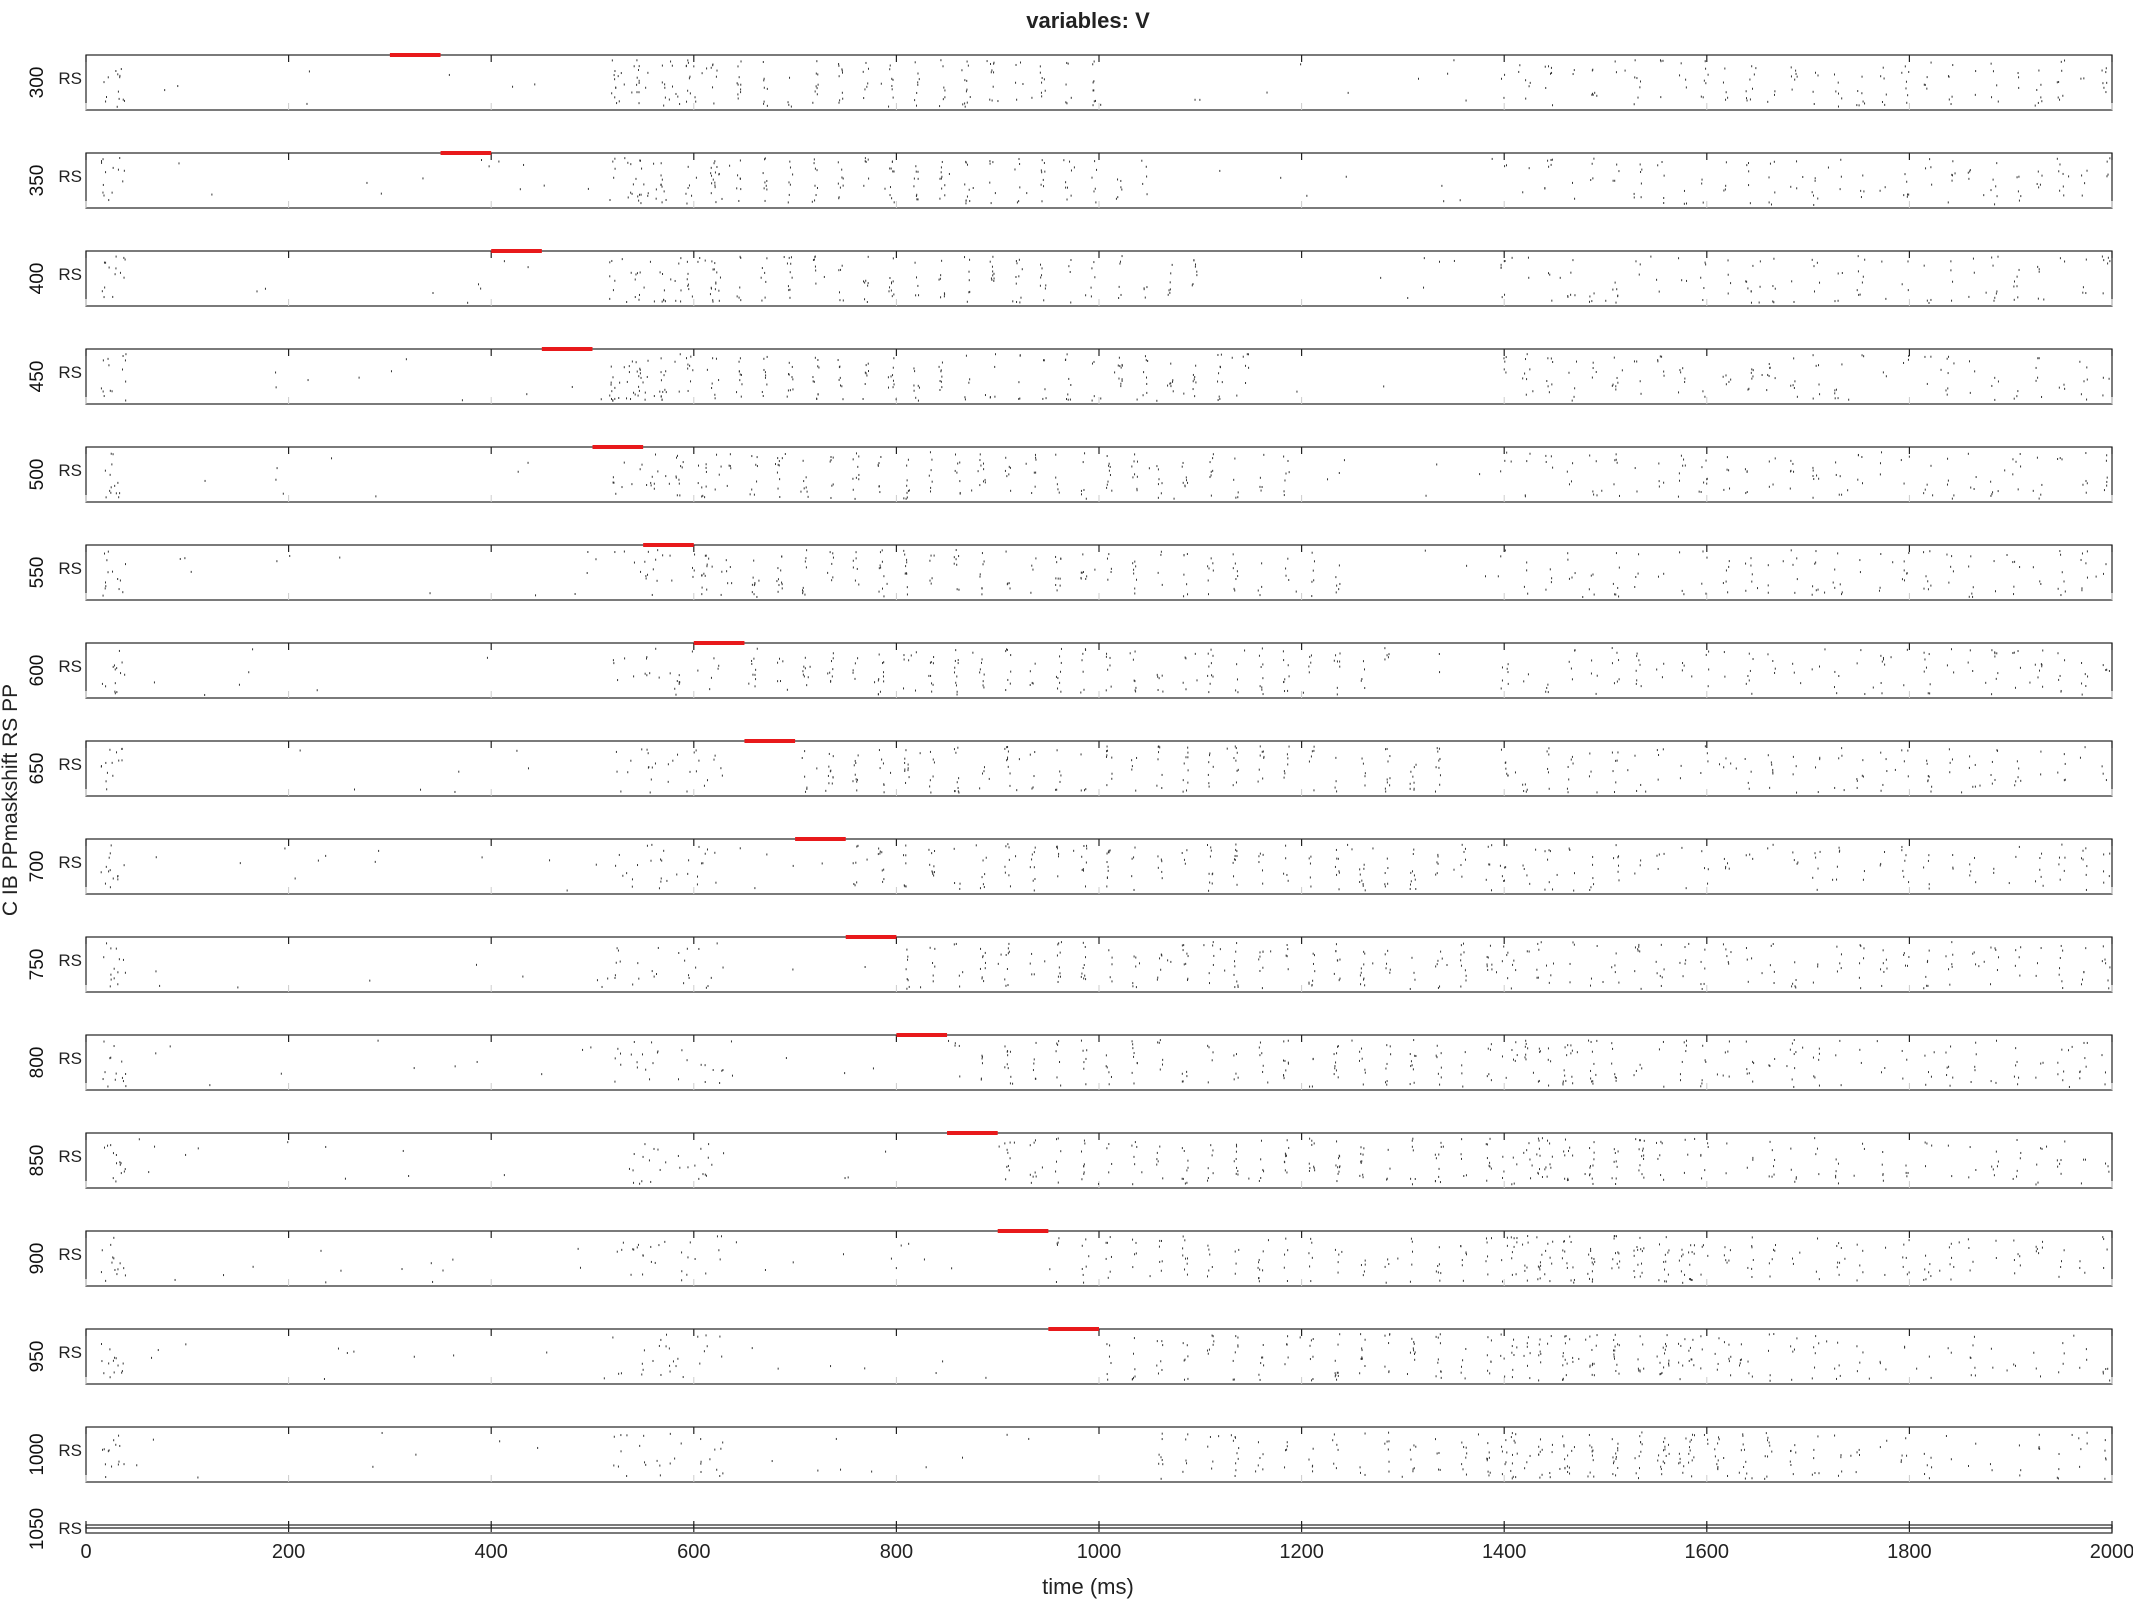 The image size is (2133, 1605). I want to click on panel-maskshift-label: 850, so click(37, 1161).